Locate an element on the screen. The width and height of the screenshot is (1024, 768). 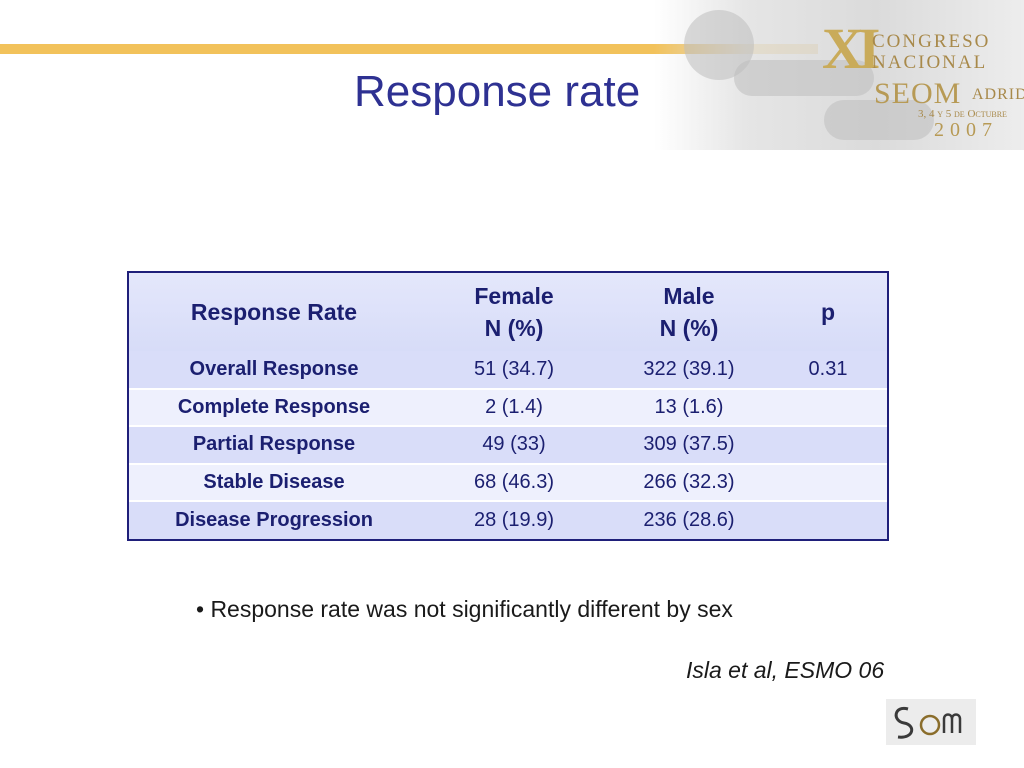
logo-org: SEOM is located at coordinates (918, 93).